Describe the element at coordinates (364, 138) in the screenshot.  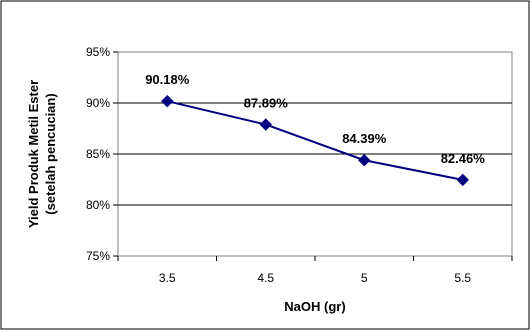
I see `data-label: 84.39%` at that location.